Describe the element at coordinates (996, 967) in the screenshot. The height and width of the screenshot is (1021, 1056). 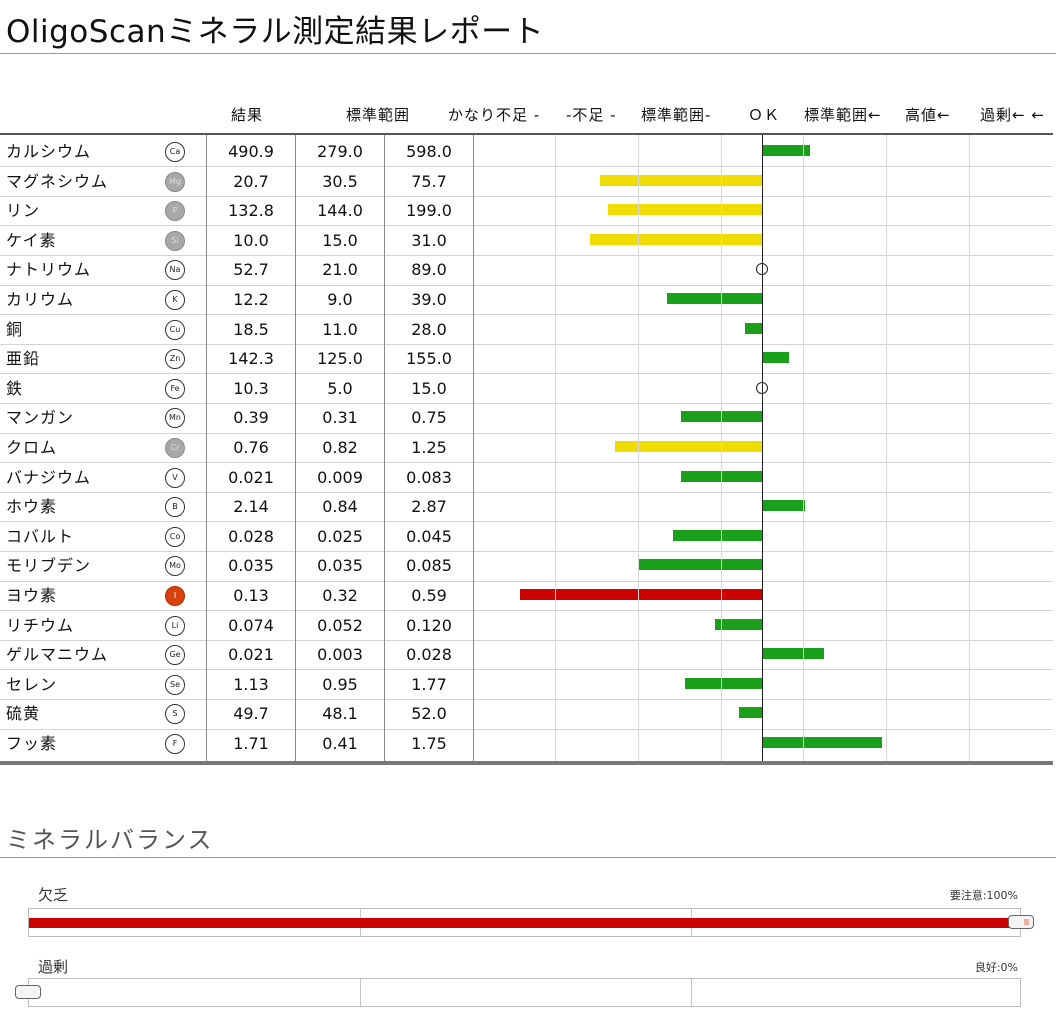
I see `excess-note: 良好:0%` at that location.